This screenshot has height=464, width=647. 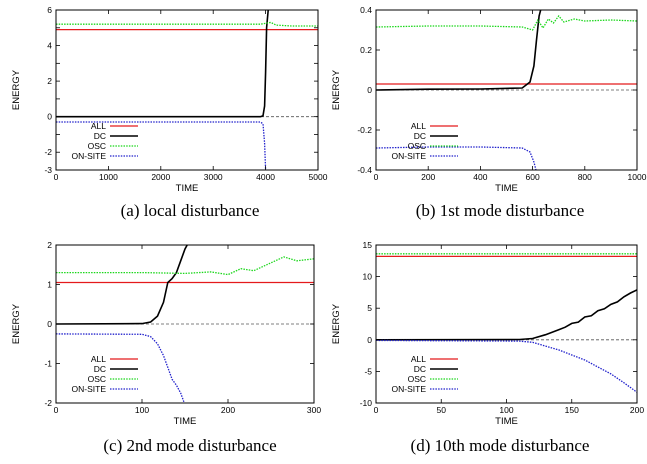 What do you see at coordinates (506, 366) in the screenshot?
I see `series-on-site-d` at bounding box center [506, 366].